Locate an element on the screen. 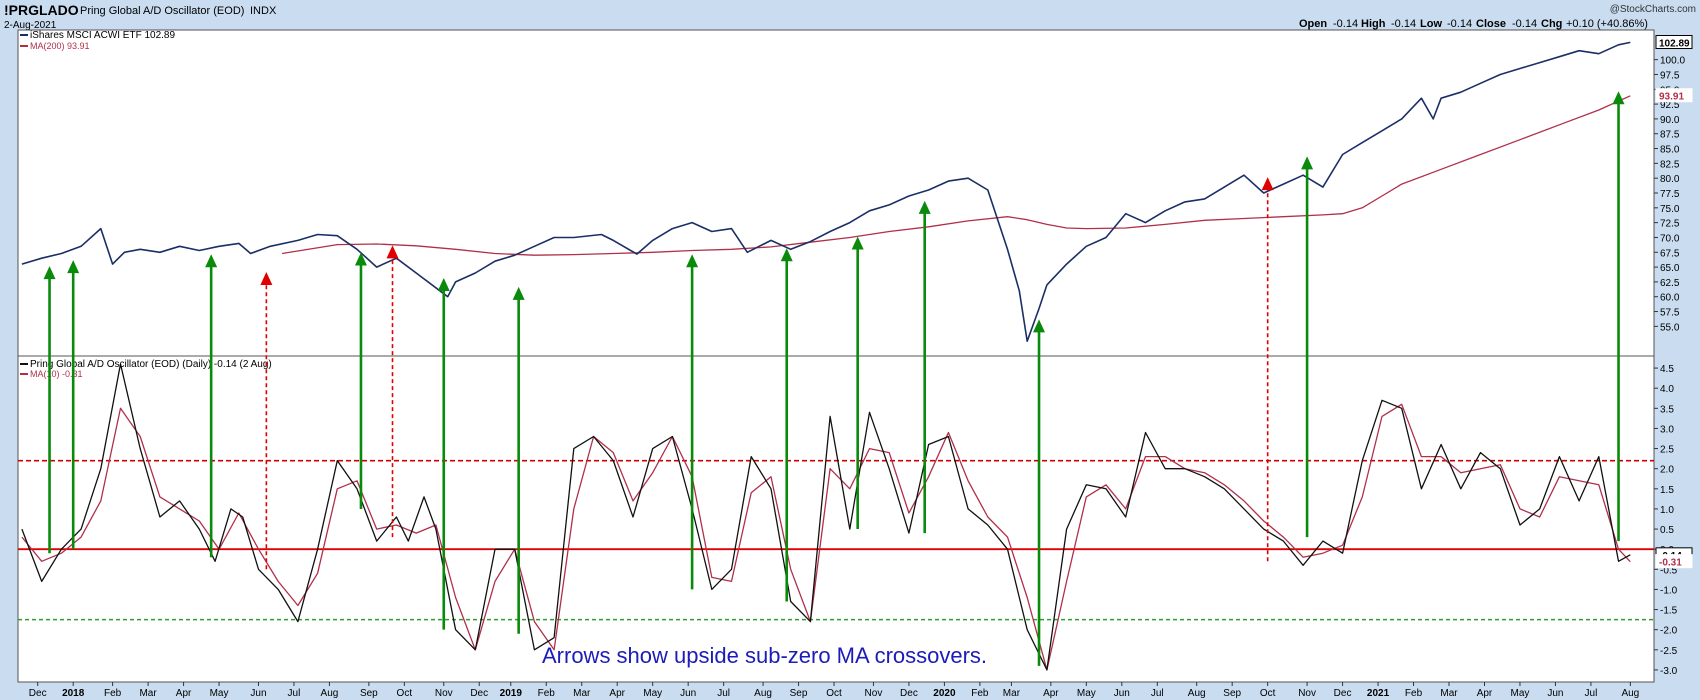 Image resolution: width=1700 pixels, height=700 pixels. x-tick-label: Feb is located at coordinates (547, 693).